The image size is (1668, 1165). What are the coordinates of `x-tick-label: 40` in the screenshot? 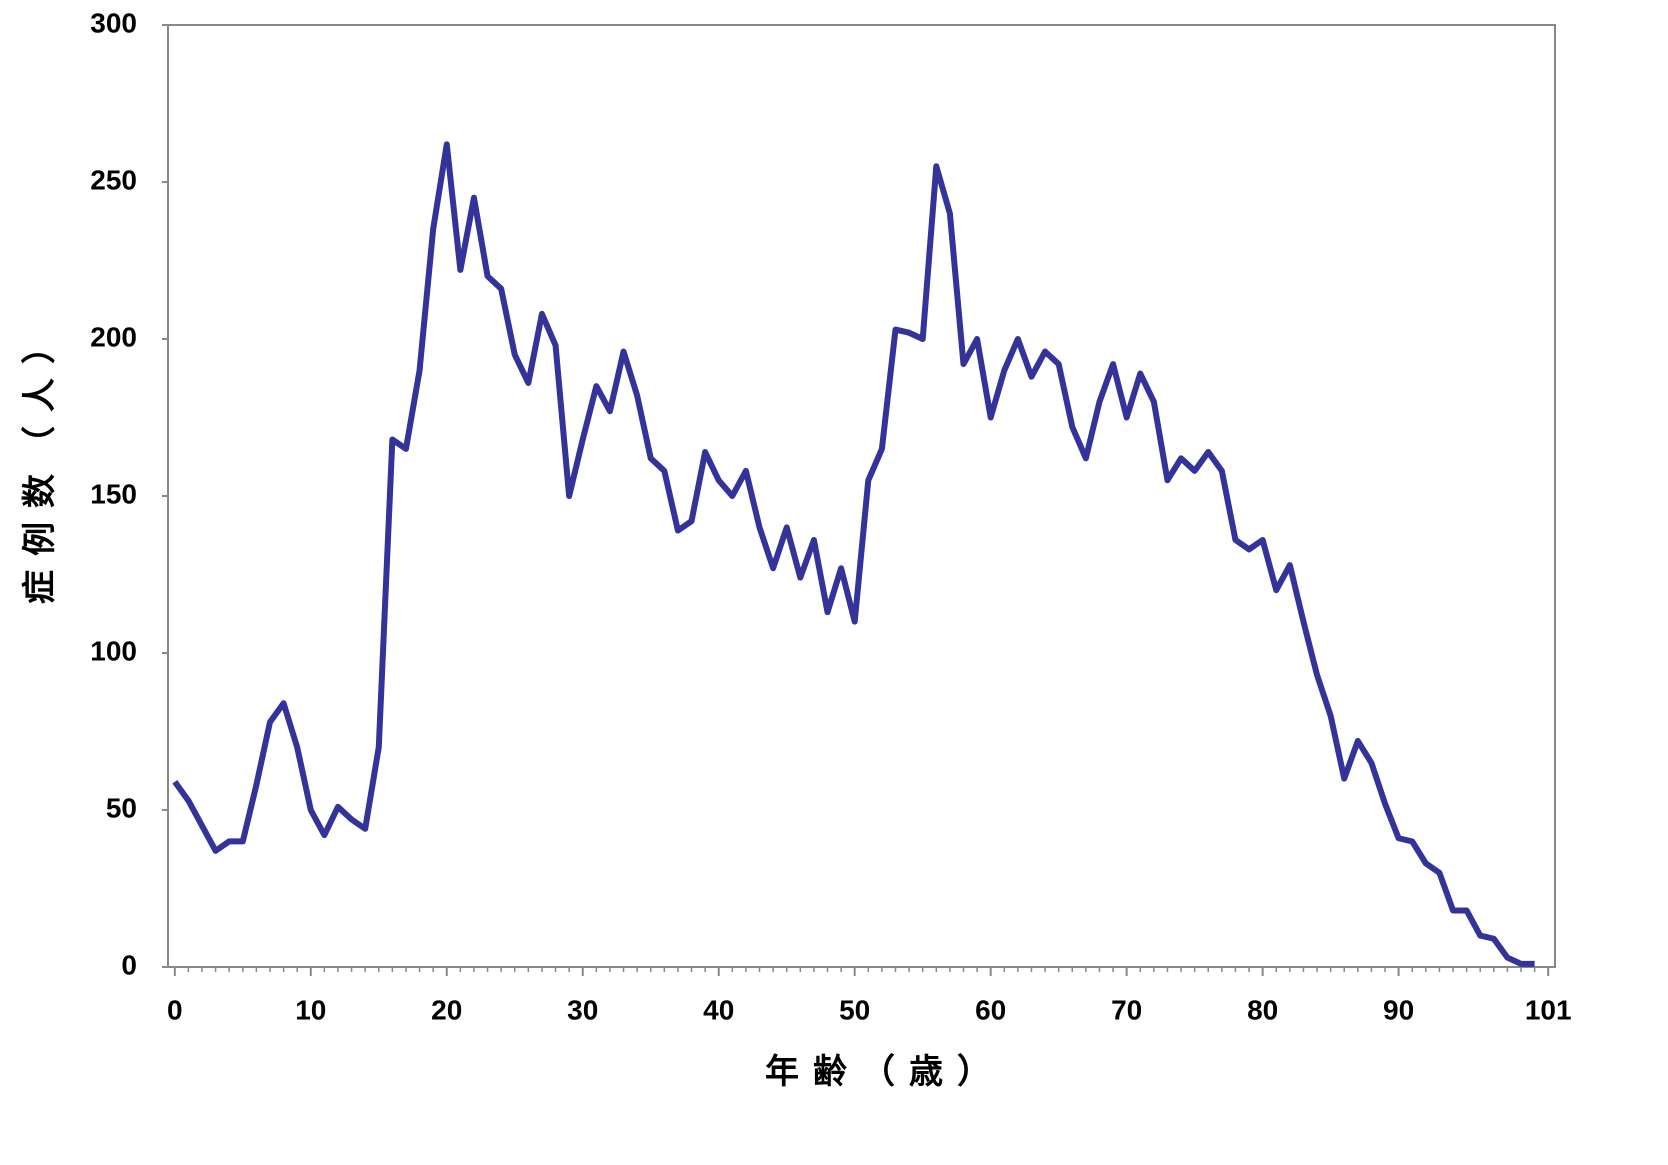 It's located at (718, 1009).